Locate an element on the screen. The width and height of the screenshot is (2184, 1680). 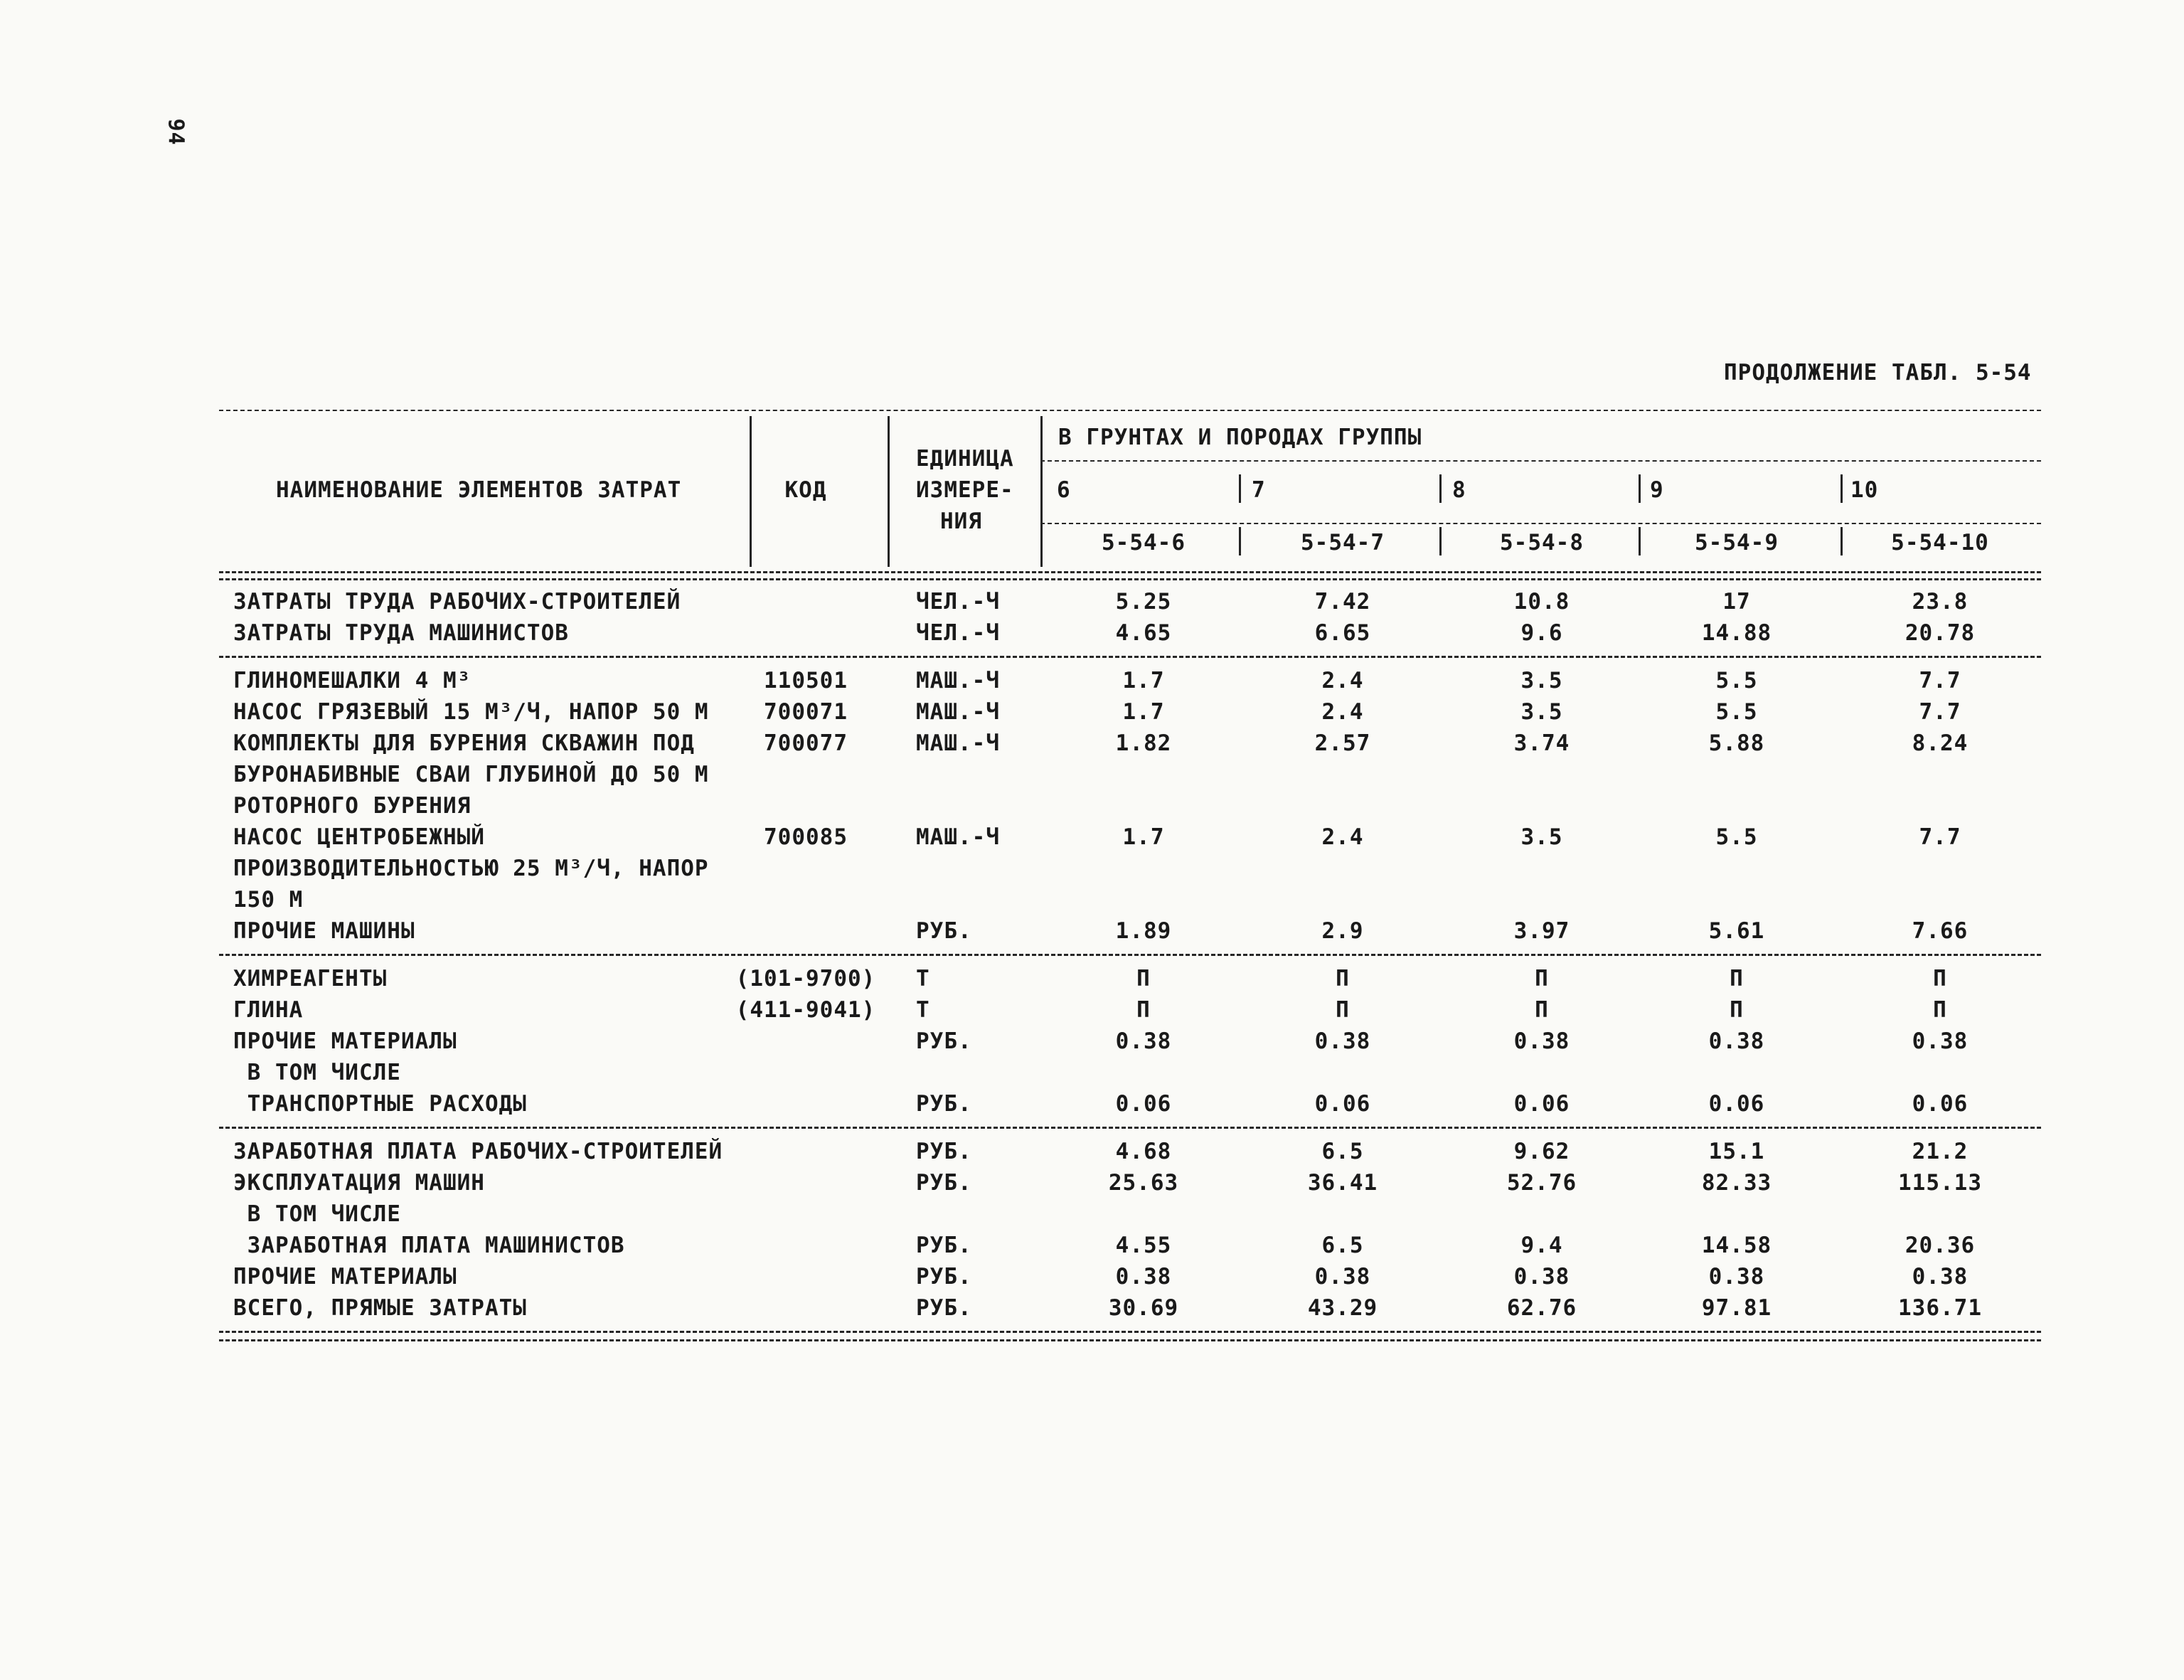
cell-name: ПРОЧИЕ МАШИНЫ is located at coordinates (324, 931).